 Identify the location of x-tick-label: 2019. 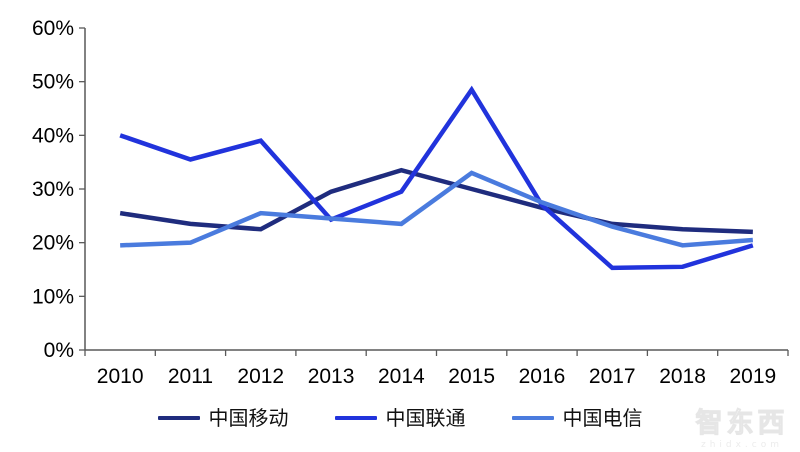
(752, 376).